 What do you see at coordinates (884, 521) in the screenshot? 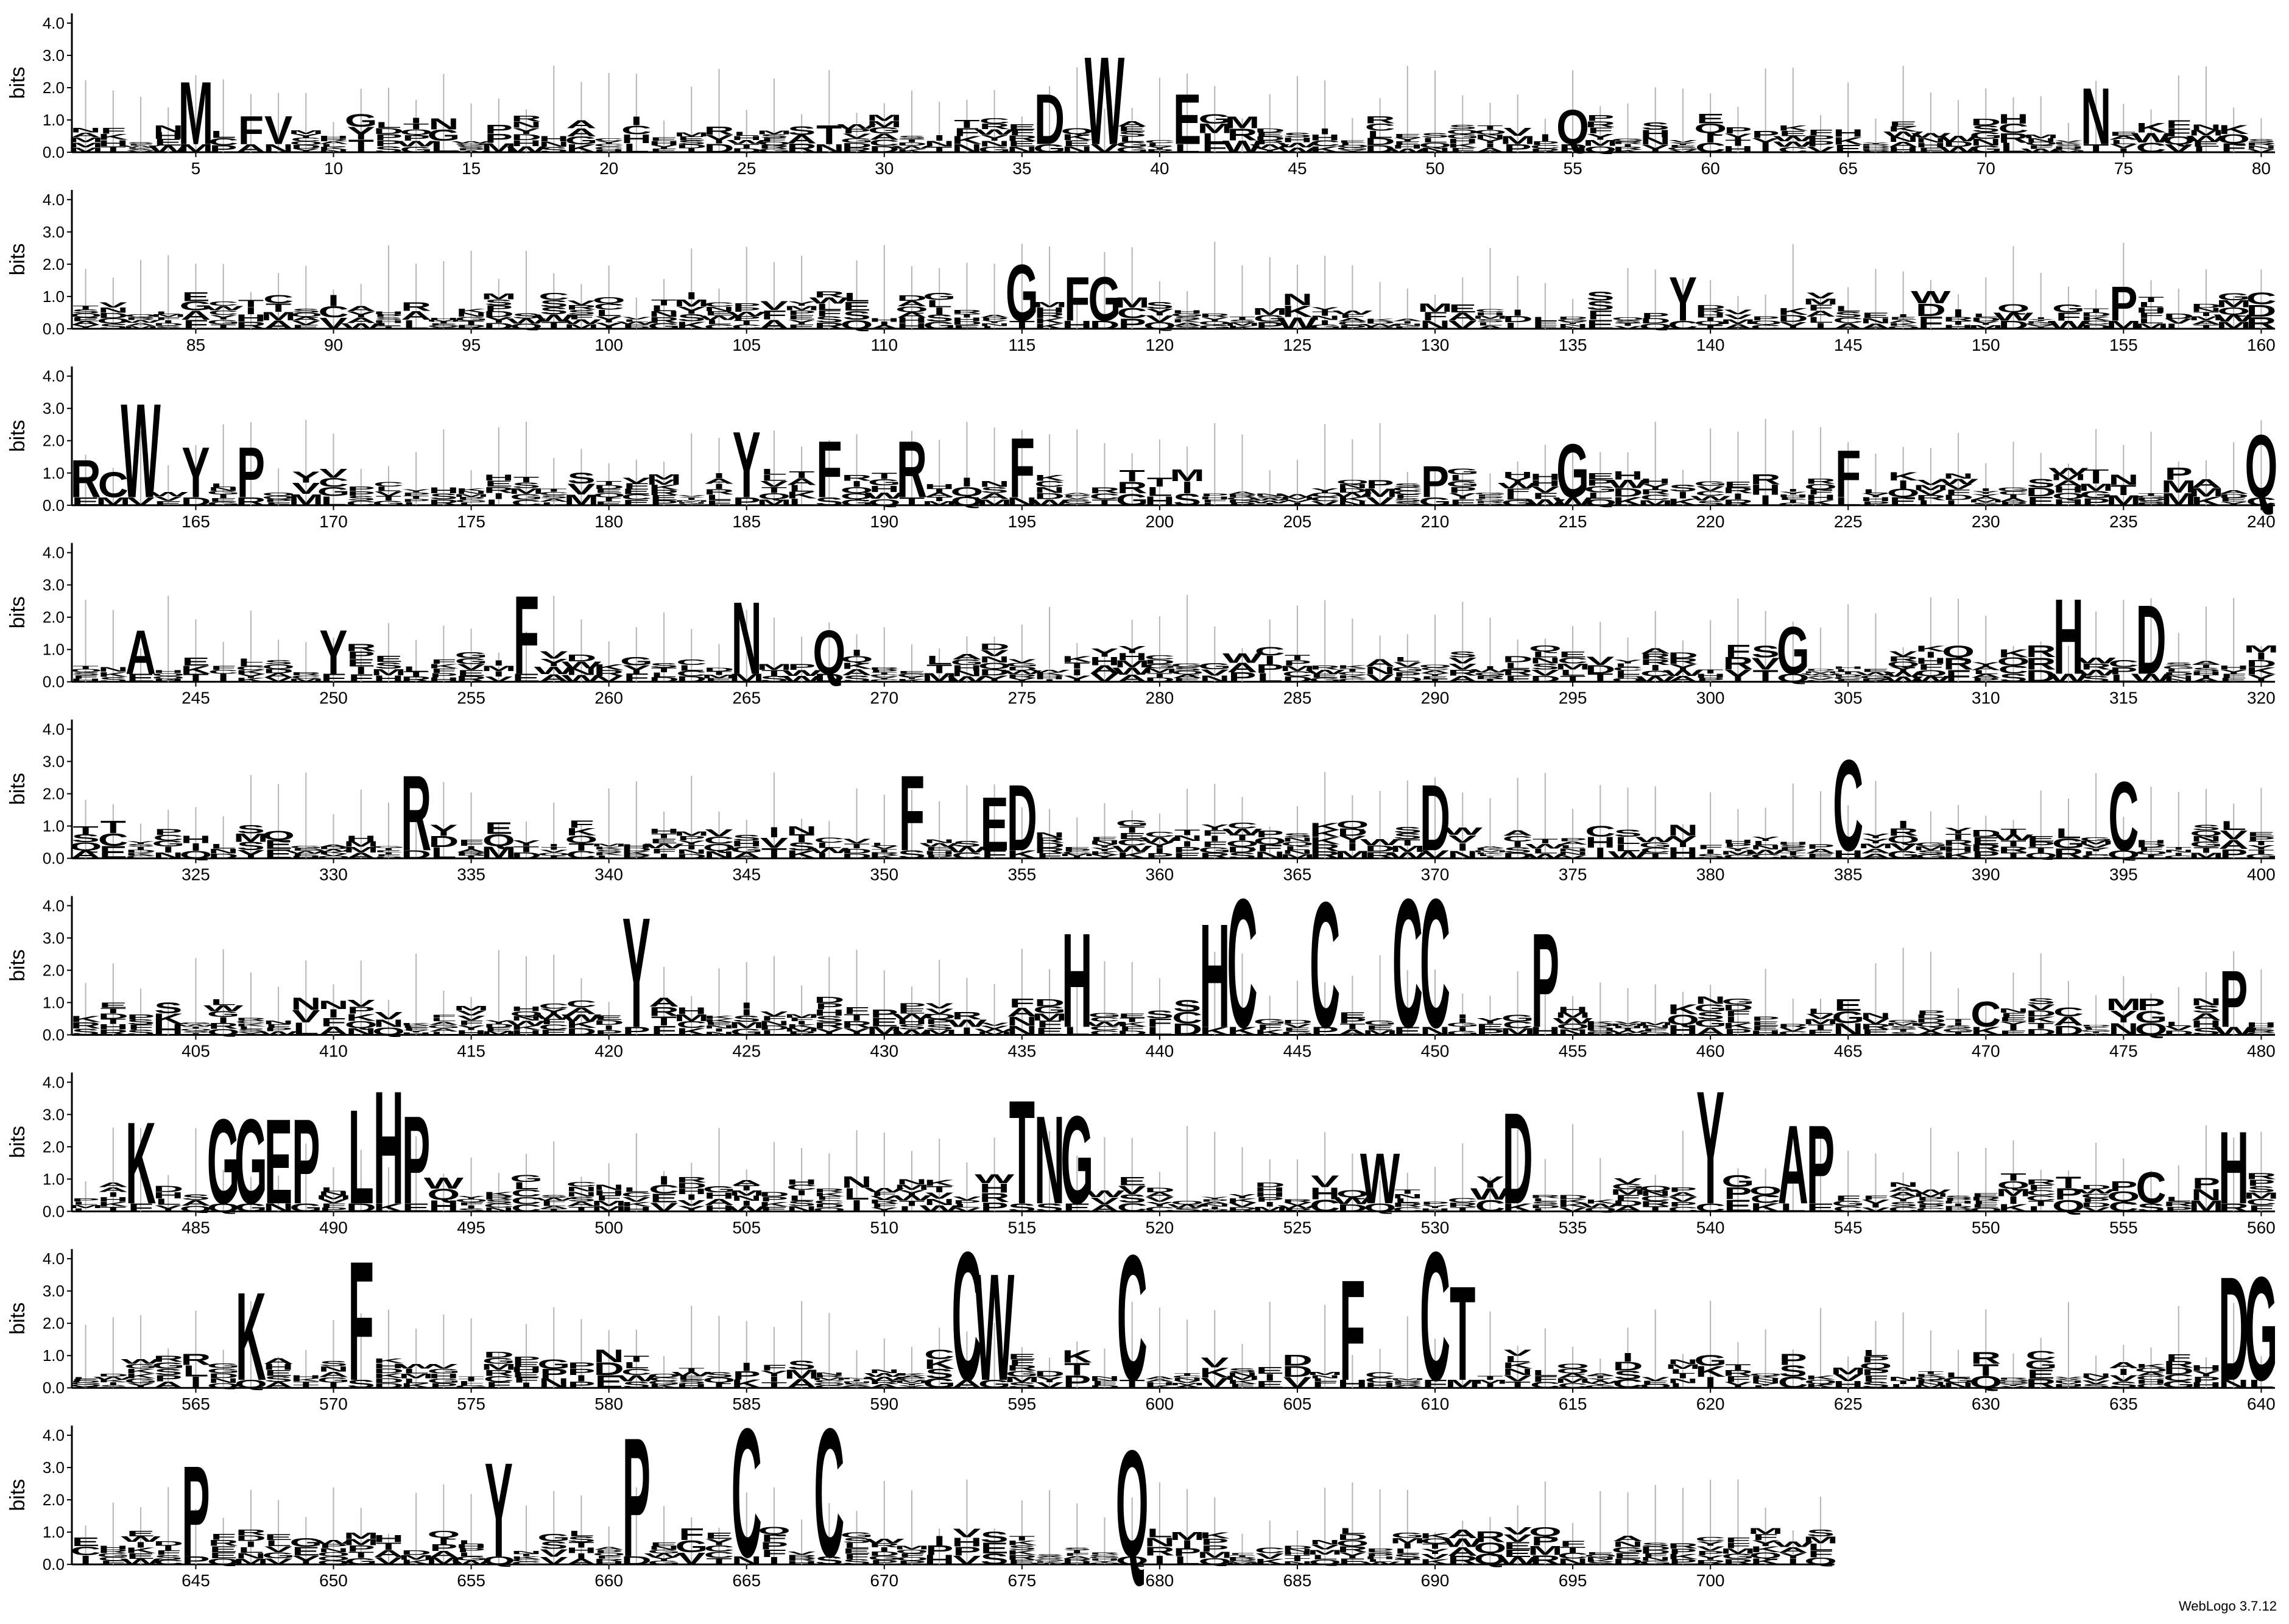
I see `x-tick-label: 190` at bounding box center [884, 521].